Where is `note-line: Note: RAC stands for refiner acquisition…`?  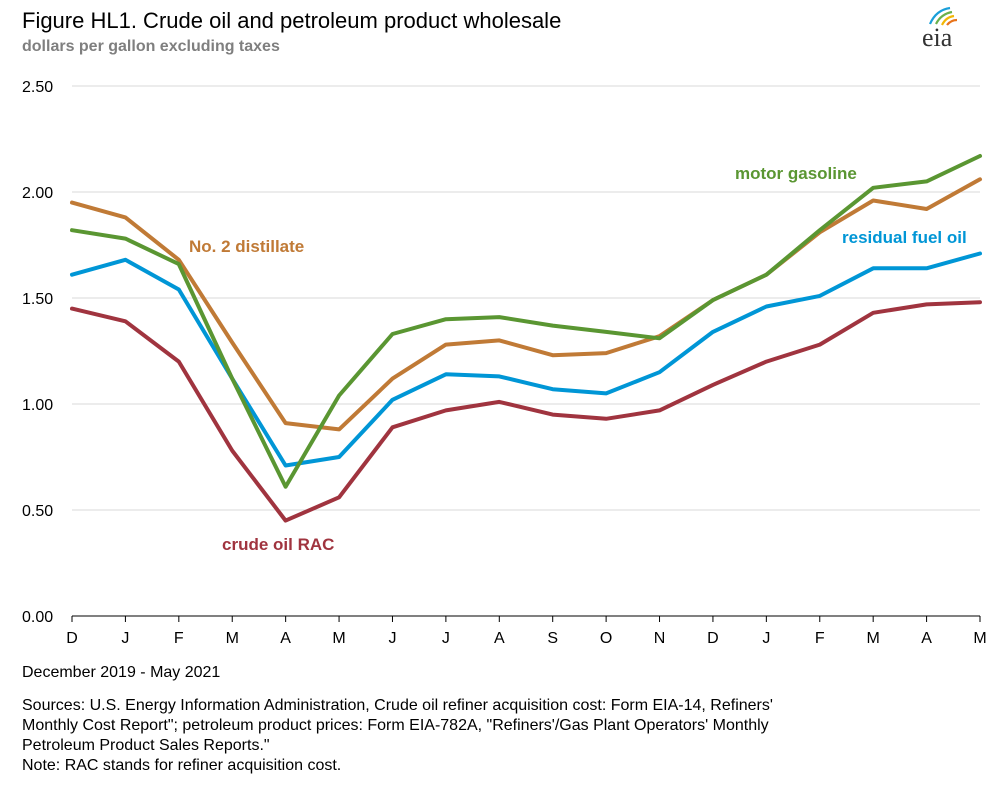 note-line: Note: RAC stands for refiner acquisition… is located at coordinates (182, 765).